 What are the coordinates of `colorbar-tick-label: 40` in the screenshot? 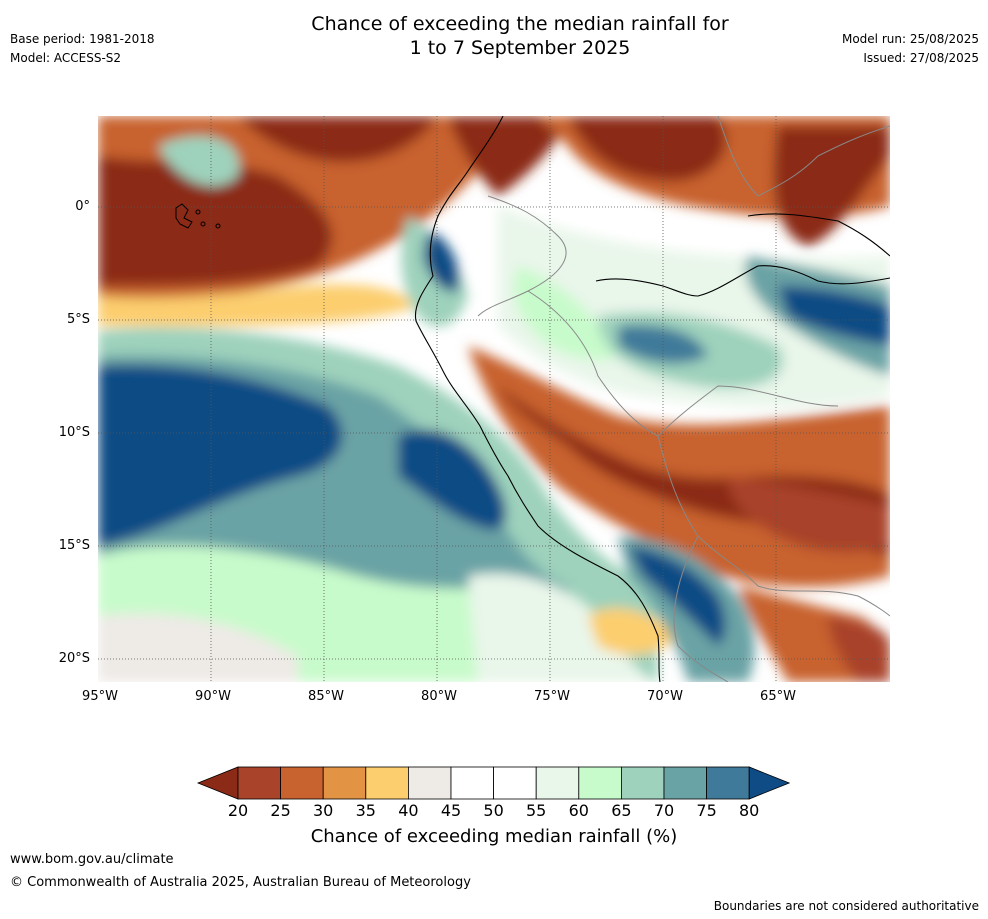 It's located at (408, 810).